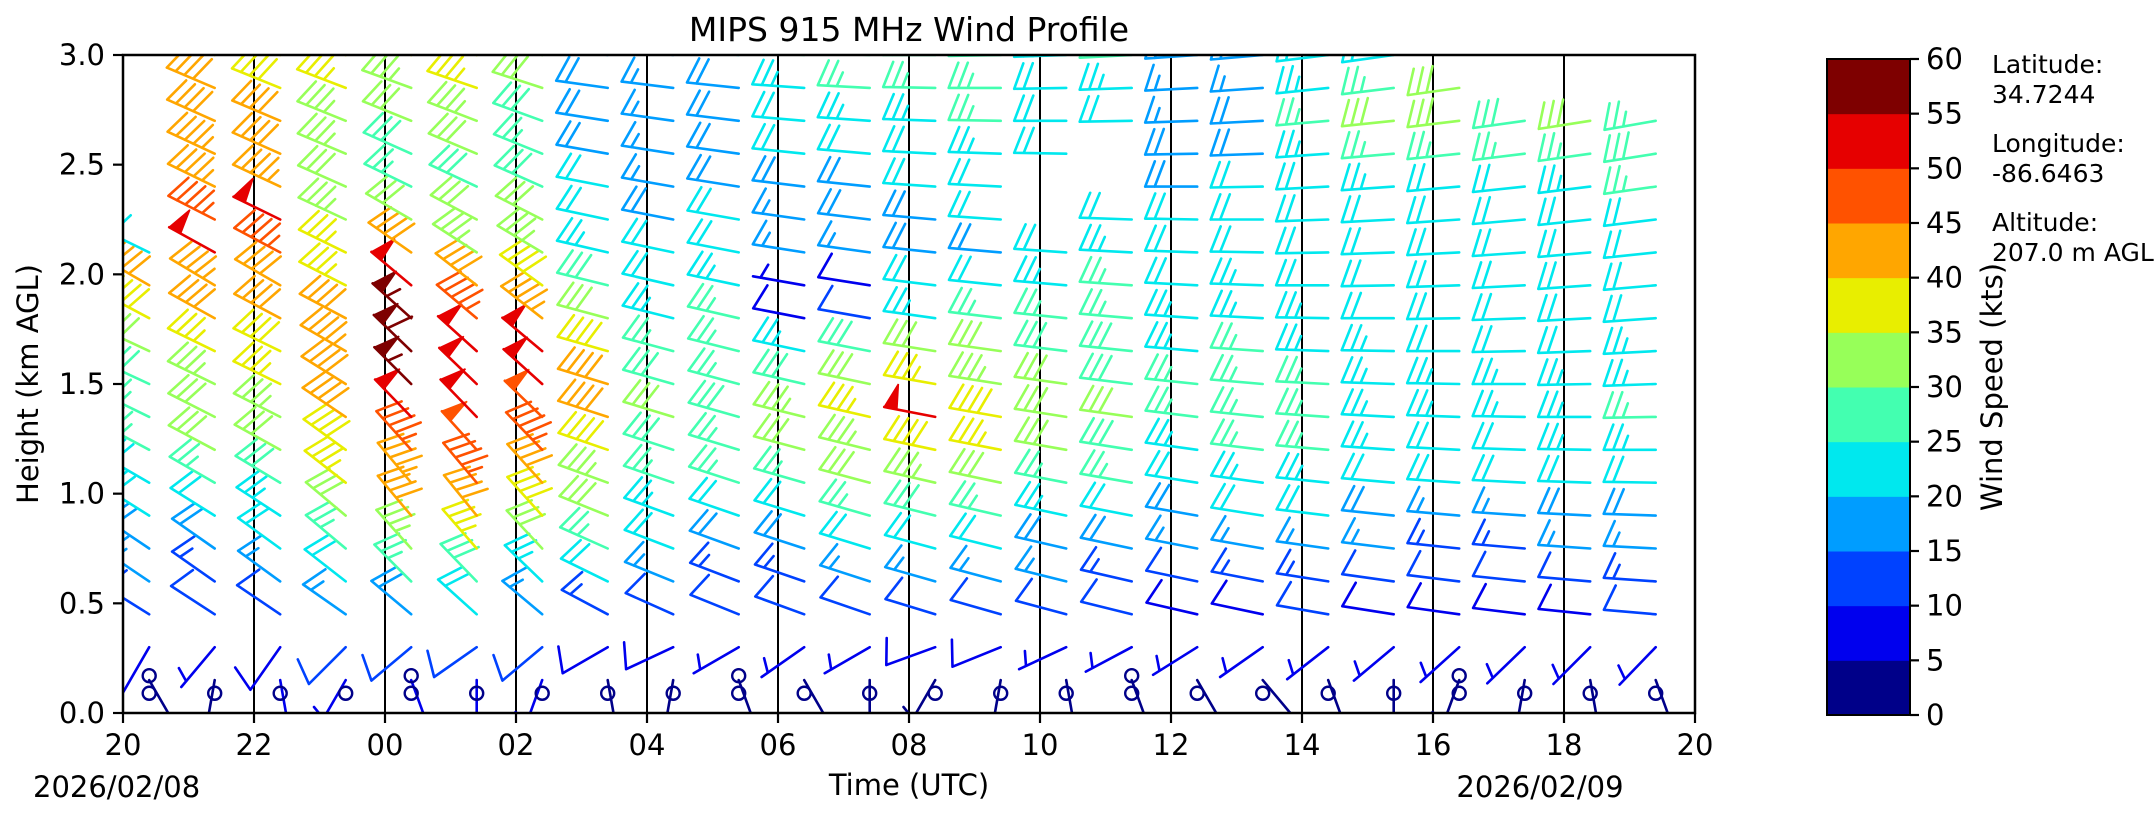 This screenshot has height=823, width=2155. Describe the element at coordinates (82, 165) in the screenshot. I see `y-tick-label: 2.5` at that location.